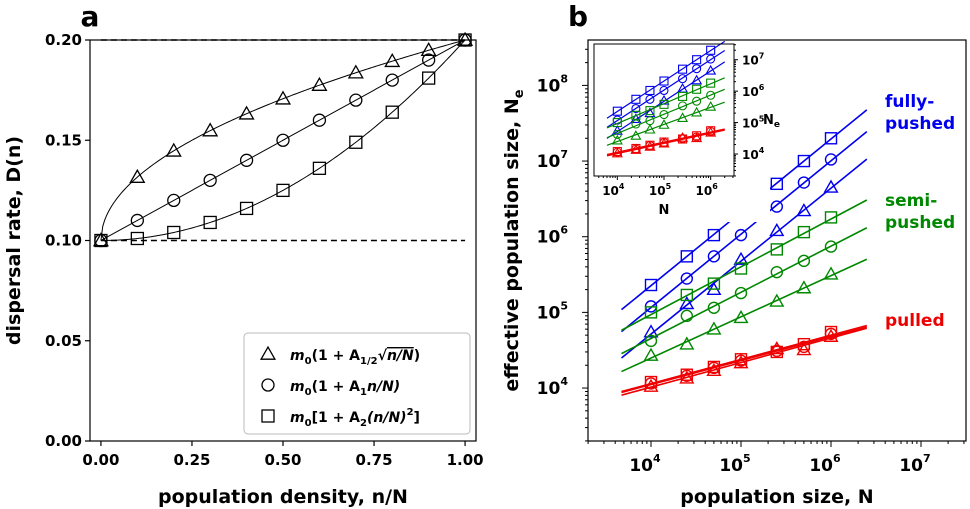 This screenshot has height=509, width=970. I want to click on group-label-1: semi-, so click(911, 201).